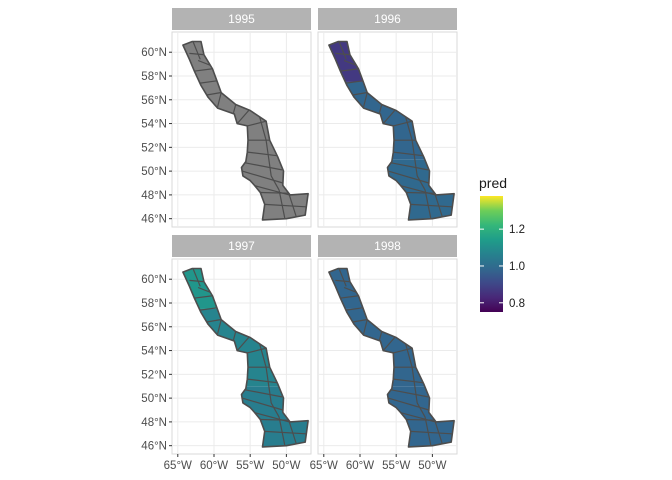 The height and width of the screenshot is (480, 672). Describe the element at coordinates (517, 267) in the screenshot. I see `legend-tick-label: 1.0` at that location.